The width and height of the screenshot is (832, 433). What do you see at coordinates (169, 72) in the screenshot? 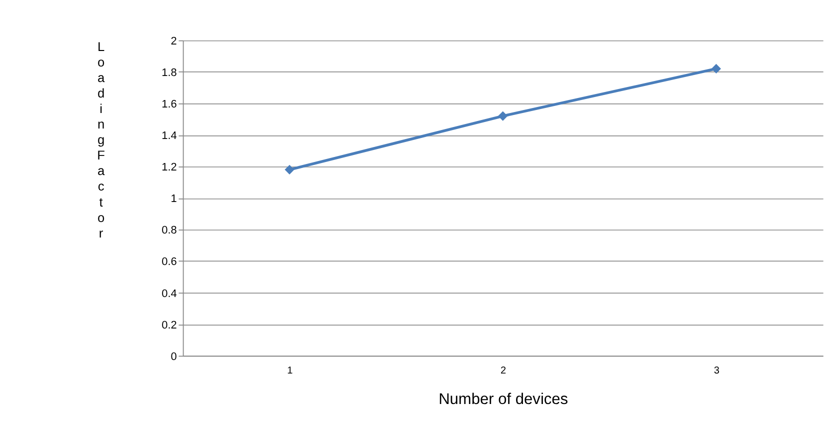
I see `y-tick-label: 1.8` at bounding box center [169, 72].